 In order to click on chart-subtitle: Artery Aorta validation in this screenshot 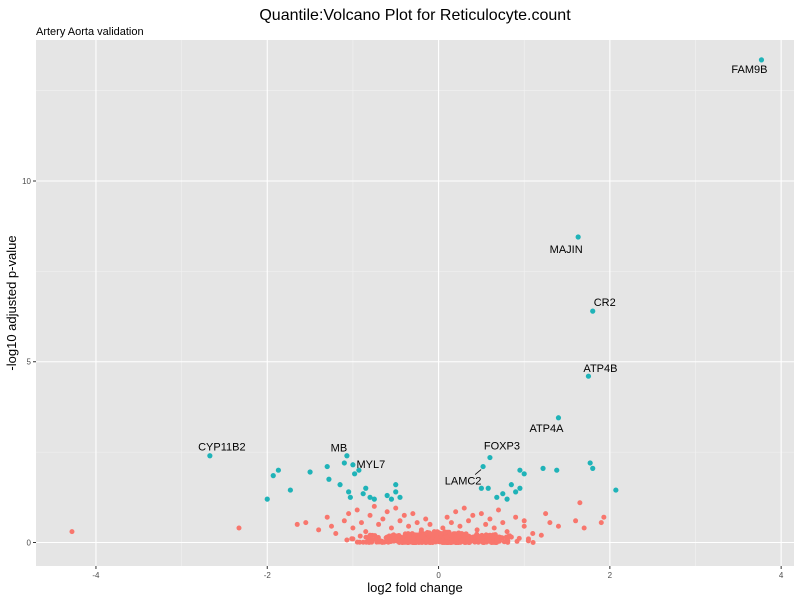, I will do `click(90, 32)`.